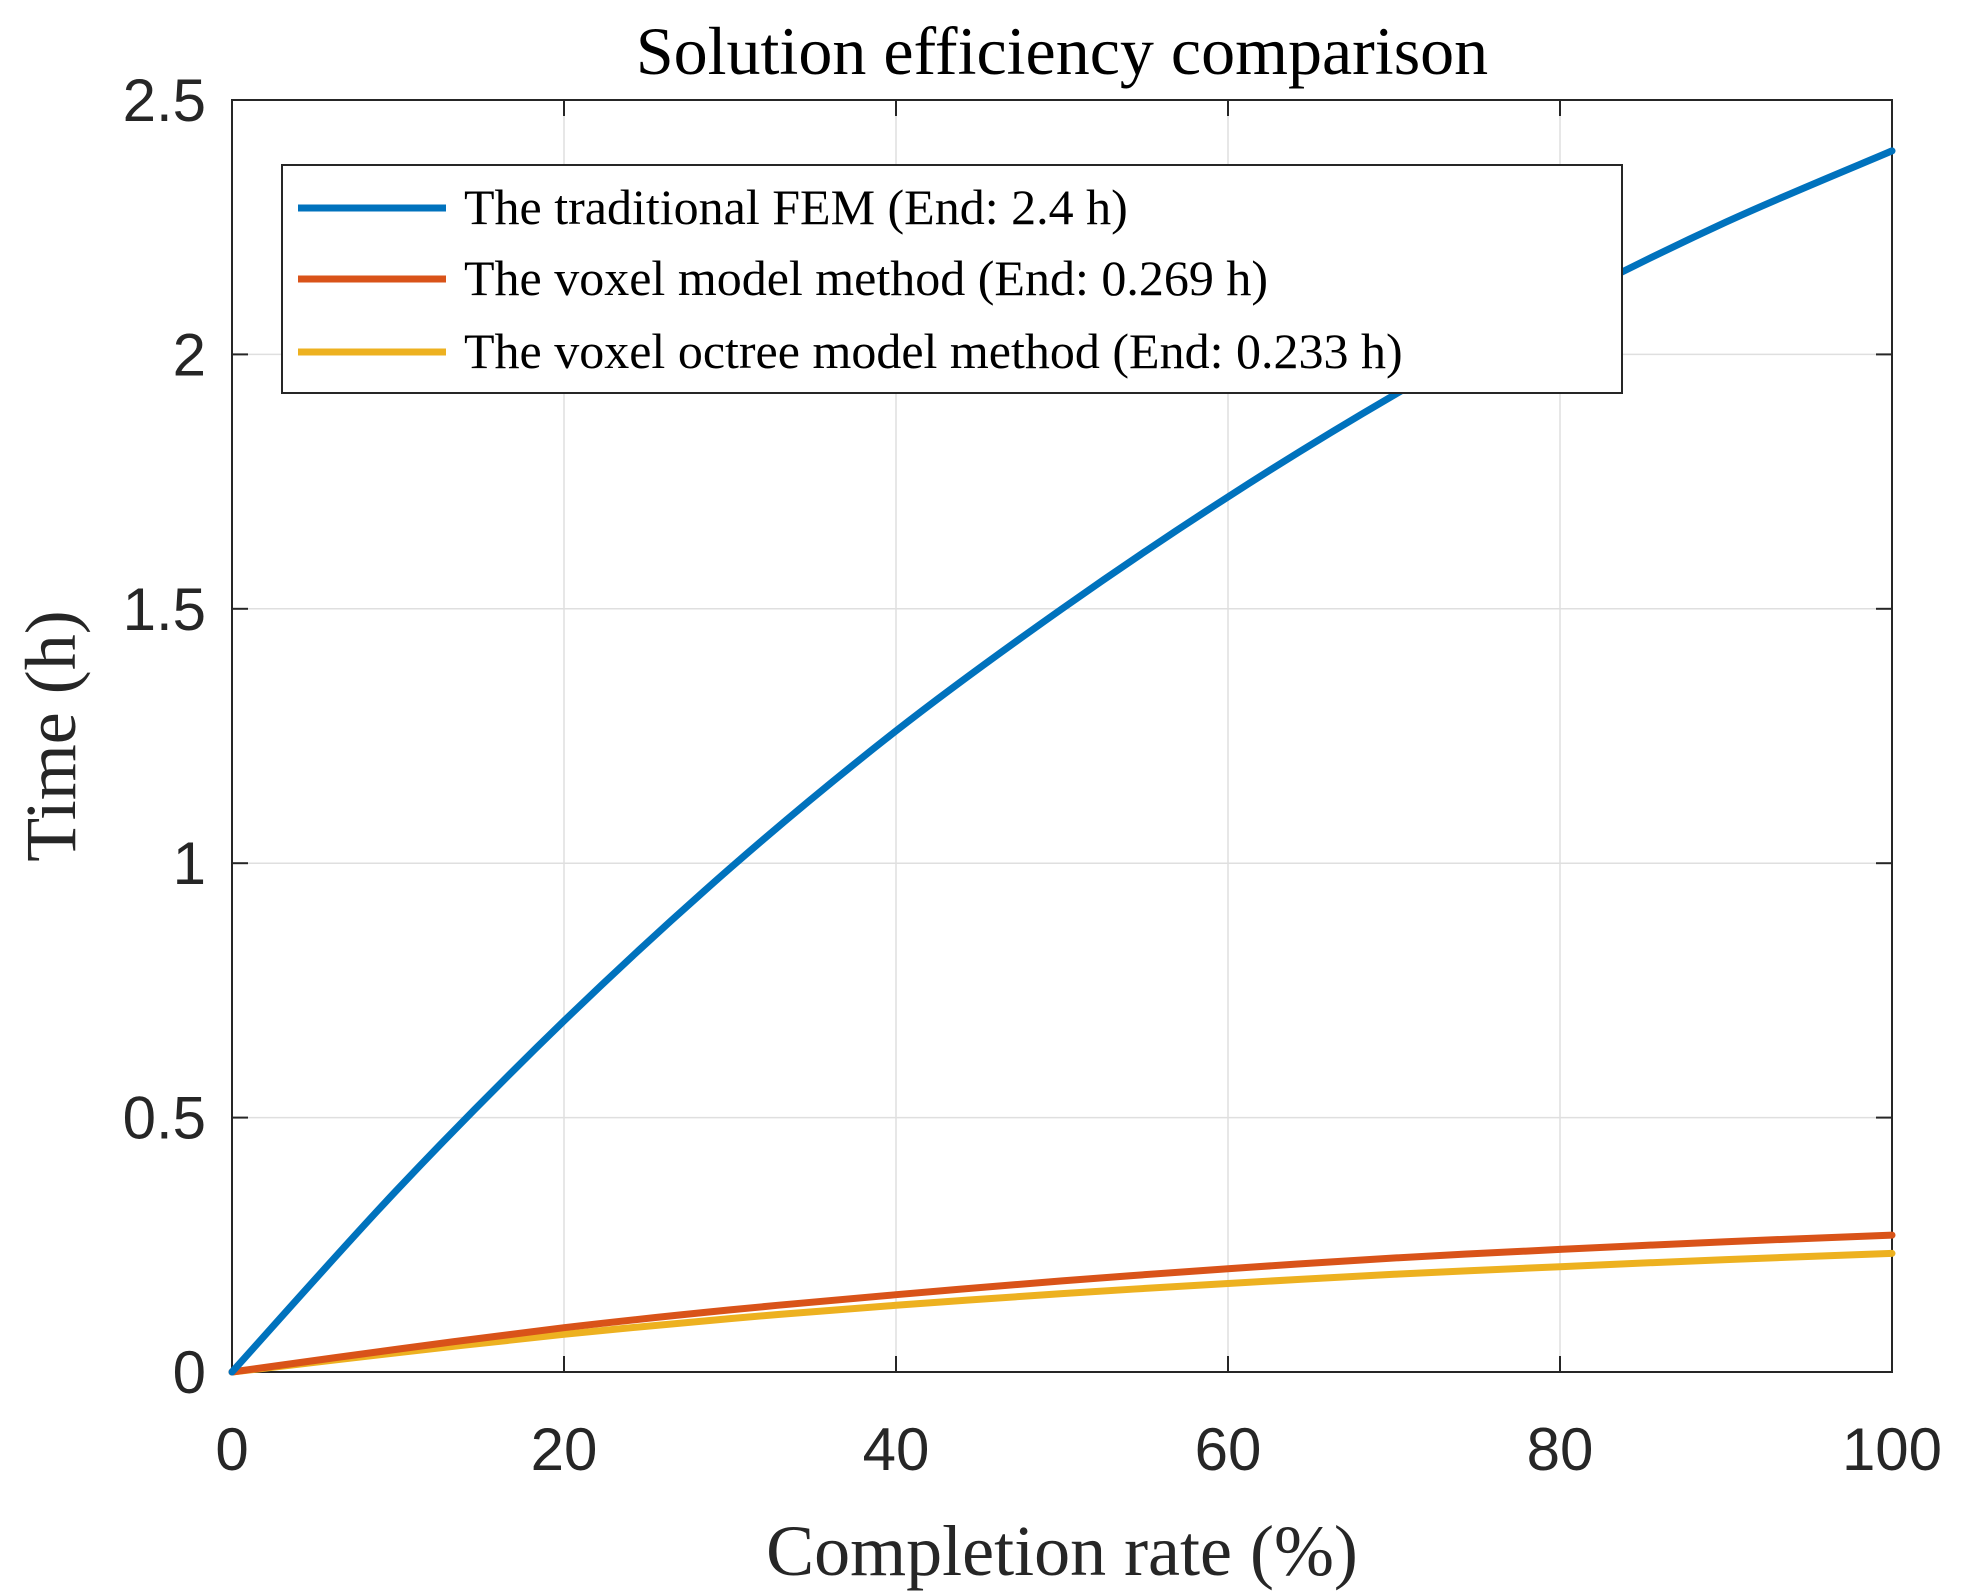  Describe the element at coordinates (1228, 1449) in the screenshot. I see `x-tick-label: 60` at that location.